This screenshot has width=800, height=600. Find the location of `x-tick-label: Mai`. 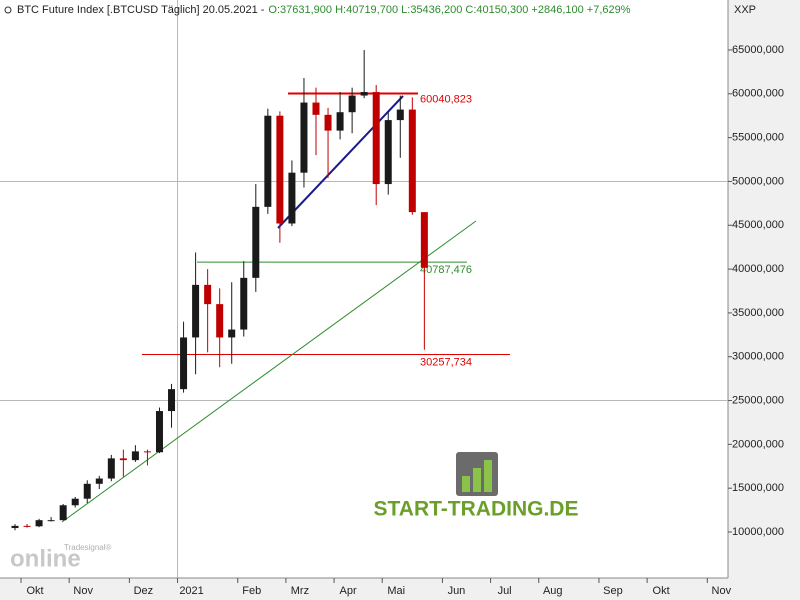

x-tick-label: Mai is located at coordinates (396, 591).